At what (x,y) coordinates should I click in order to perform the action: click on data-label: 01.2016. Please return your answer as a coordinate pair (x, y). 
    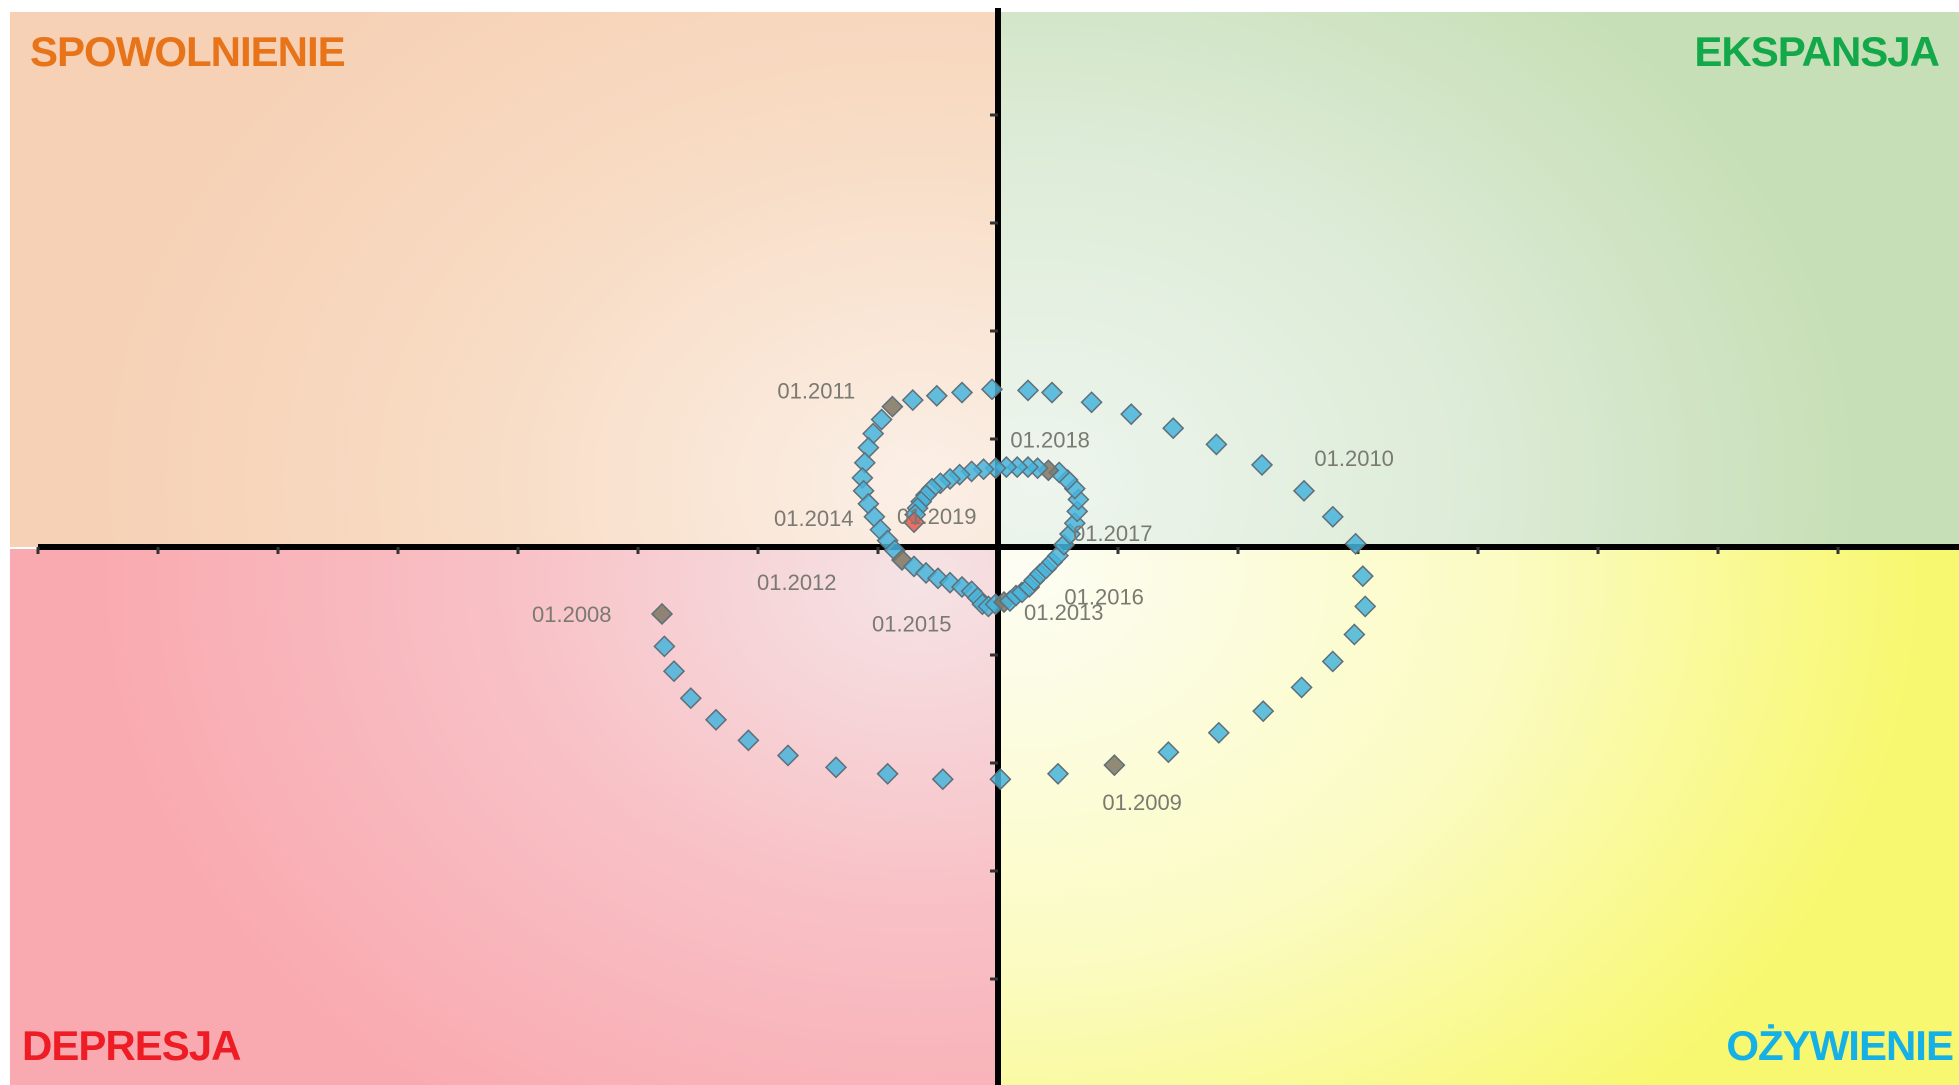
    Looking at the image, I should click on (1104, 597).